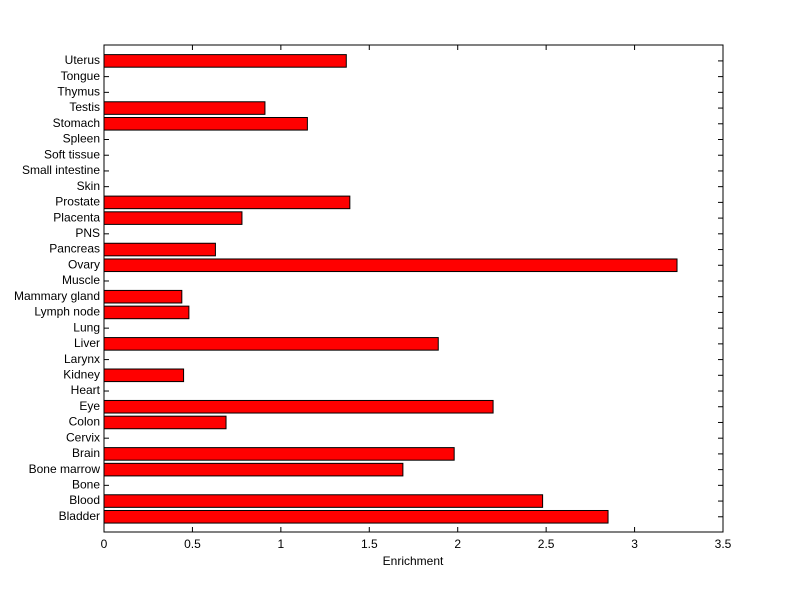 The height and width of the screenshot is (599, 800). I want to click on y-tick-label: Colon, so click(84, 422).